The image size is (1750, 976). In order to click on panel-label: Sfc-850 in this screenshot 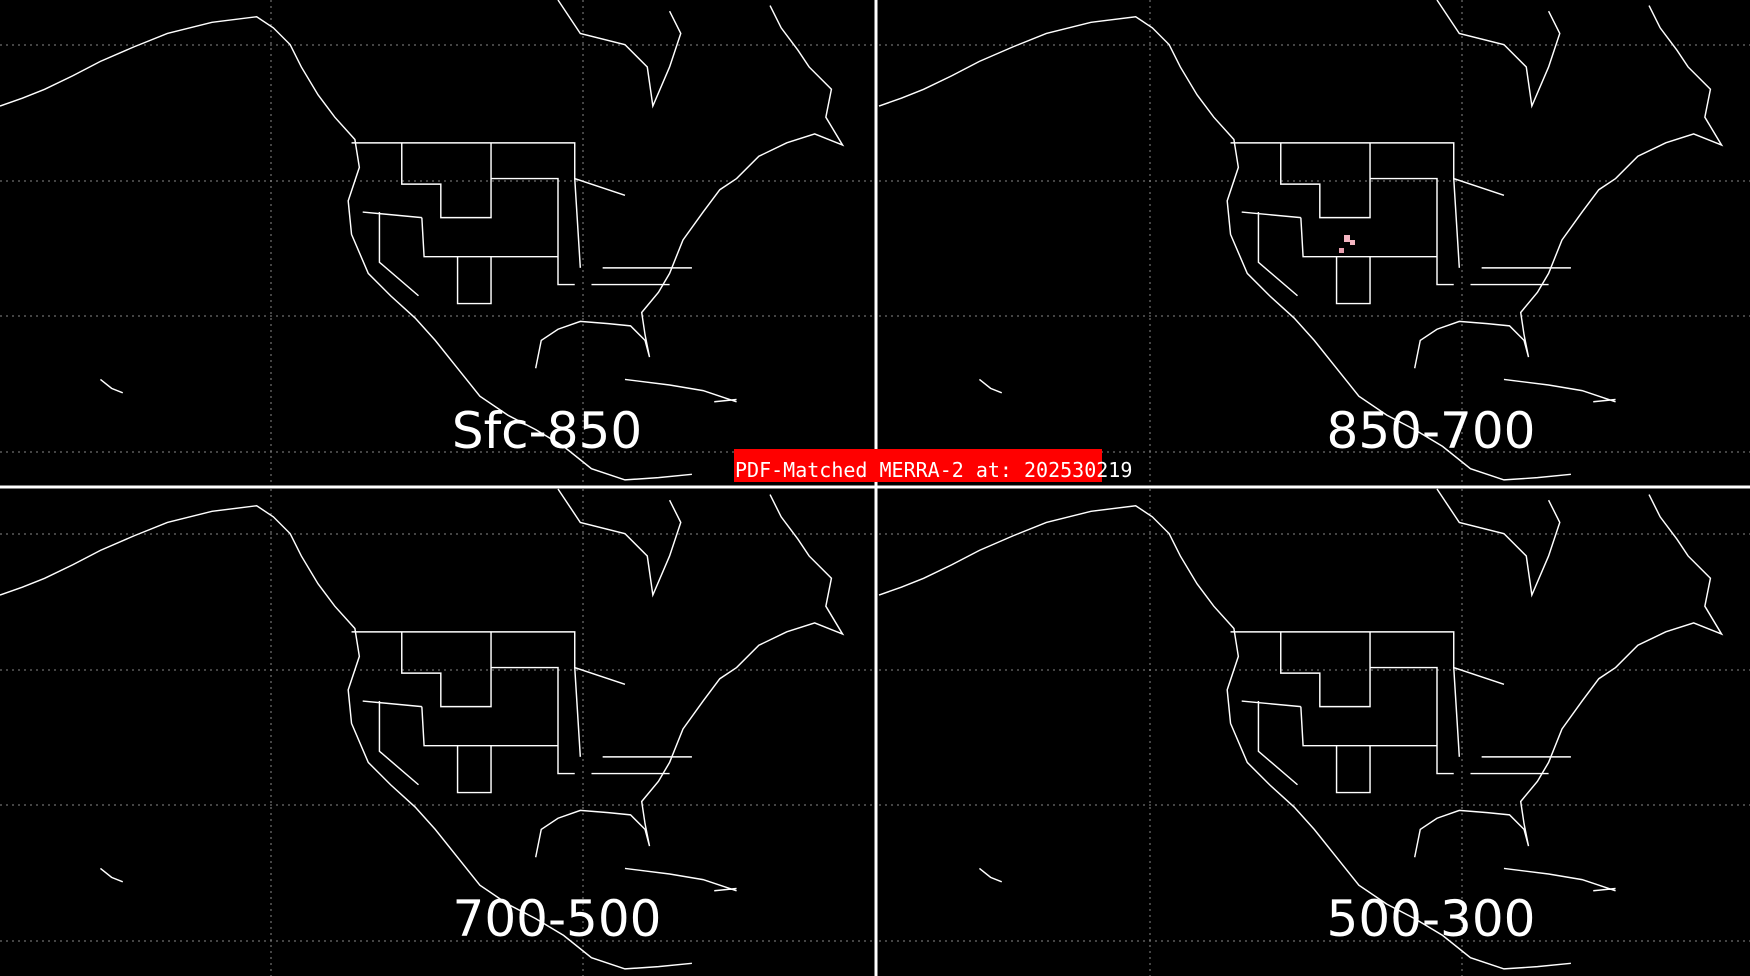, I will do `click(547, 431)`.